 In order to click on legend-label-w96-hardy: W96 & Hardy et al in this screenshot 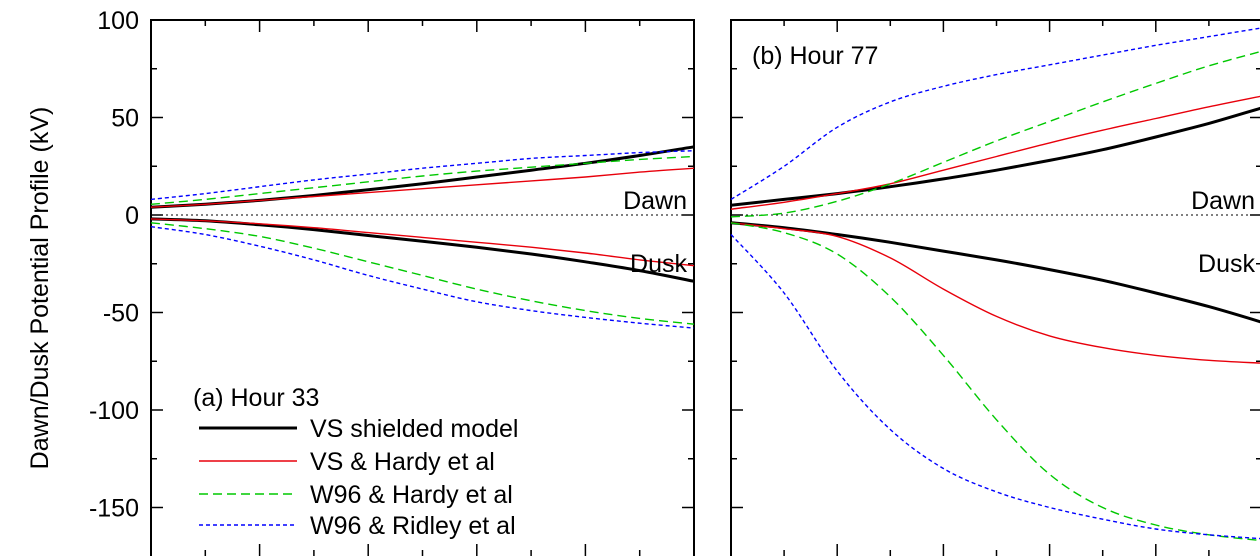, I will do `click(411, 495)`.